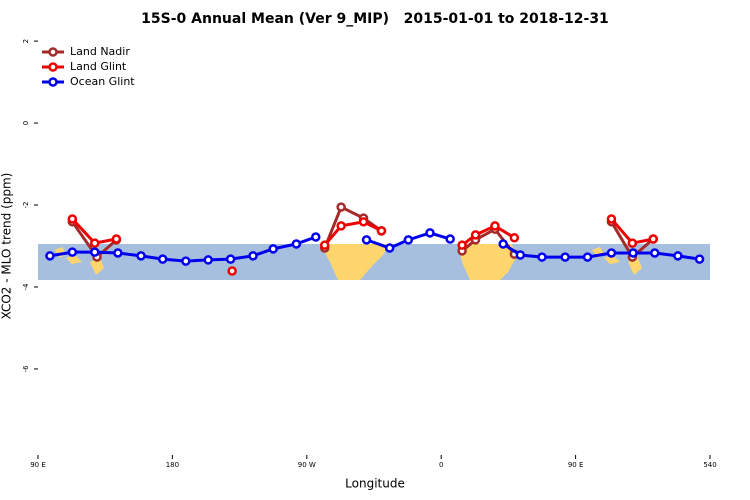 This screenshot has width=750, height=500. Describe the element at coordinates (7, 246) in the screenshot. I see `y-axis-label: XCO2 - MLO trend (ppm)` at that location.